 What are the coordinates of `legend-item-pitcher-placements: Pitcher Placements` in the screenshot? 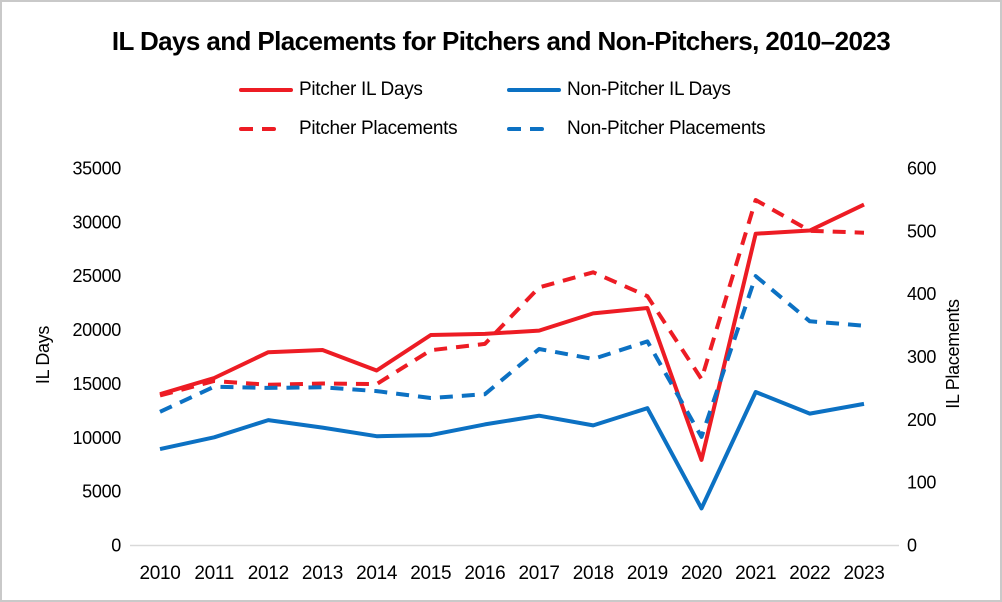 It's located at (348, 129).